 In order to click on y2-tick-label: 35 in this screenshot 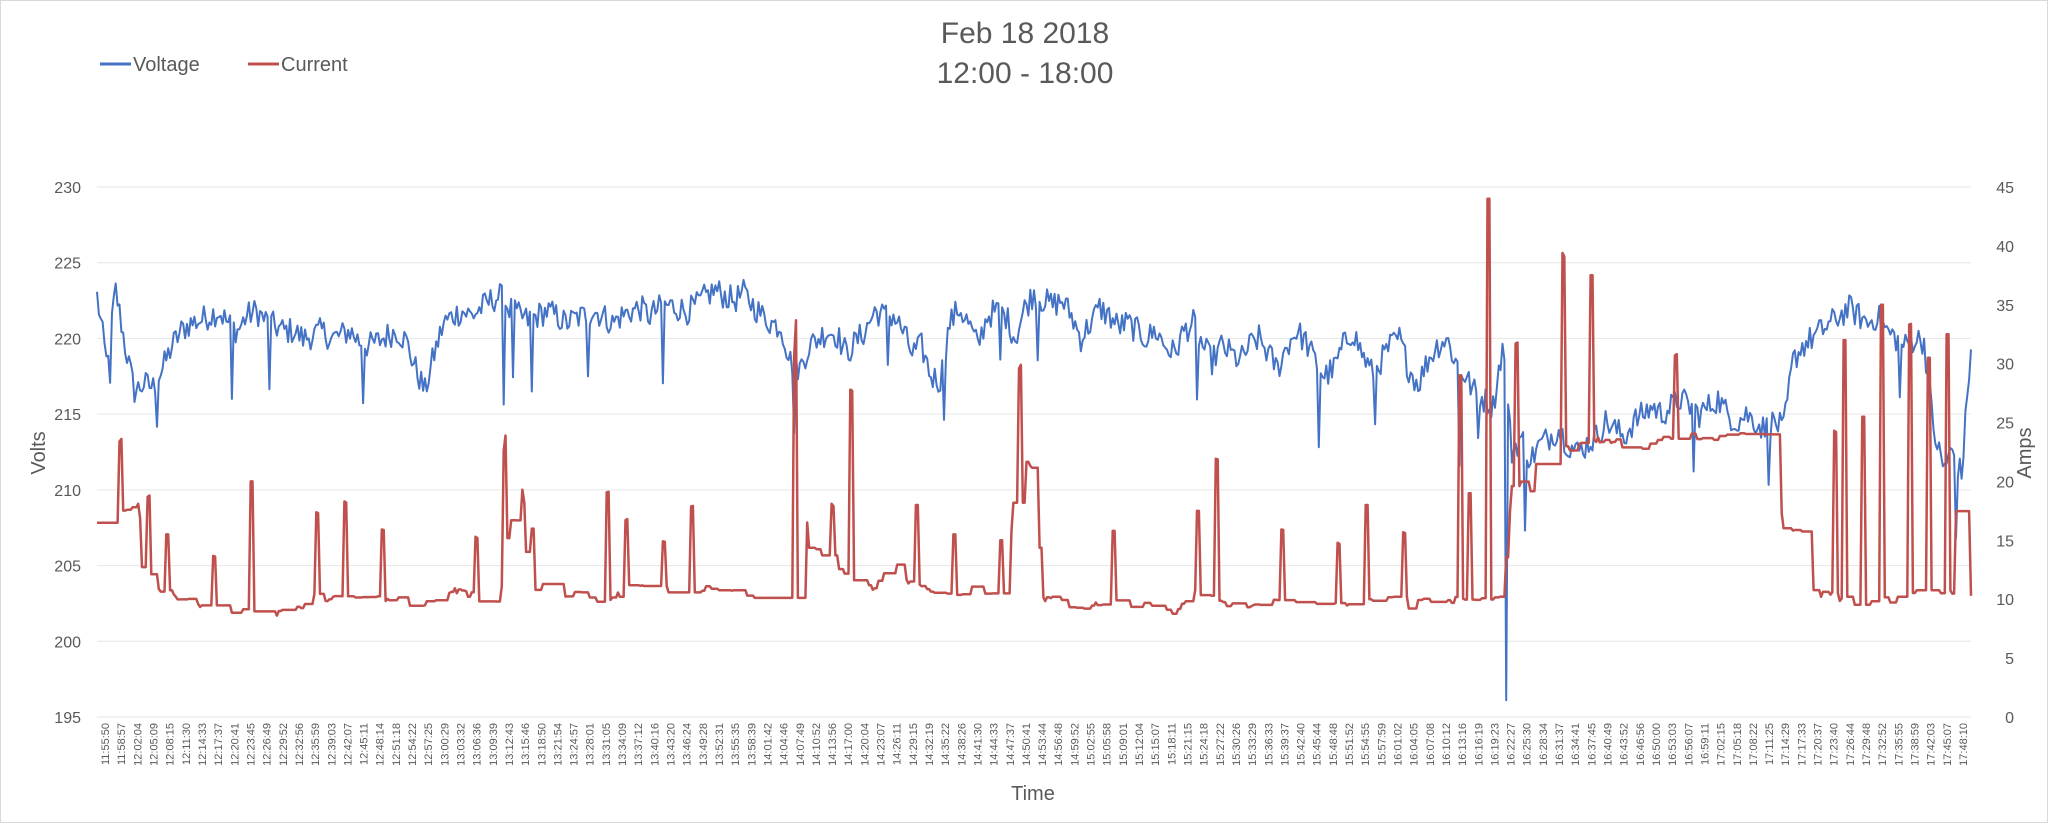, I will do `click(2005, 306)`.